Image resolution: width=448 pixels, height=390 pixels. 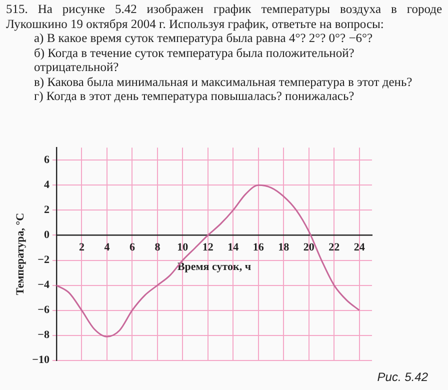 What do you see at coordinates (234, 248) in the screenshot?
I see `x-tick-label: 14` at bounding box center [234, 248].